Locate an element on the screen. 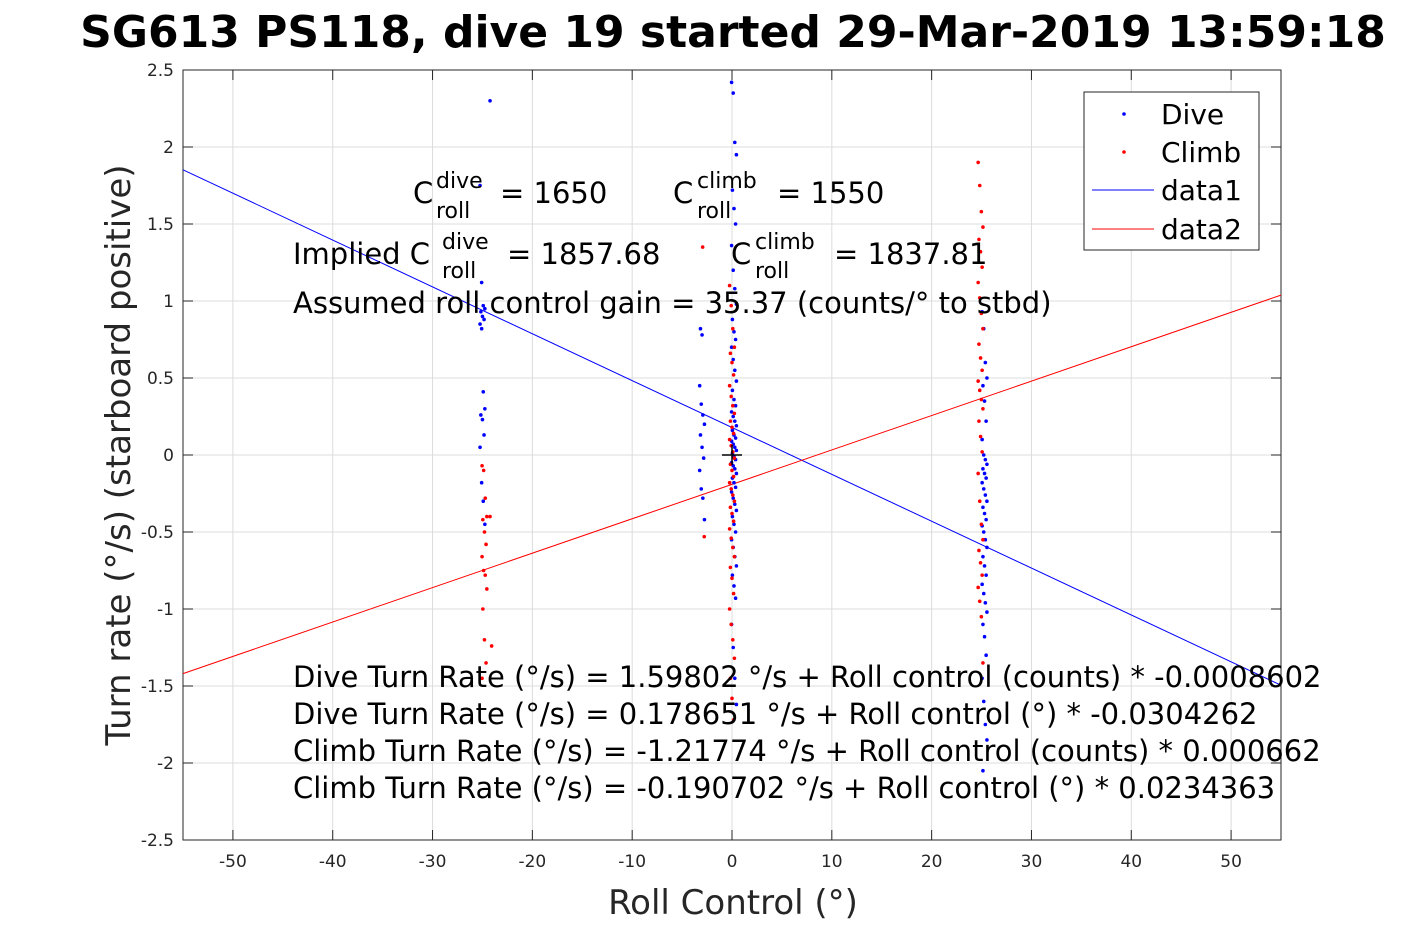 The image size is (1417, 945). implied-climb-sub: roll is located at coordinates (772, 271).